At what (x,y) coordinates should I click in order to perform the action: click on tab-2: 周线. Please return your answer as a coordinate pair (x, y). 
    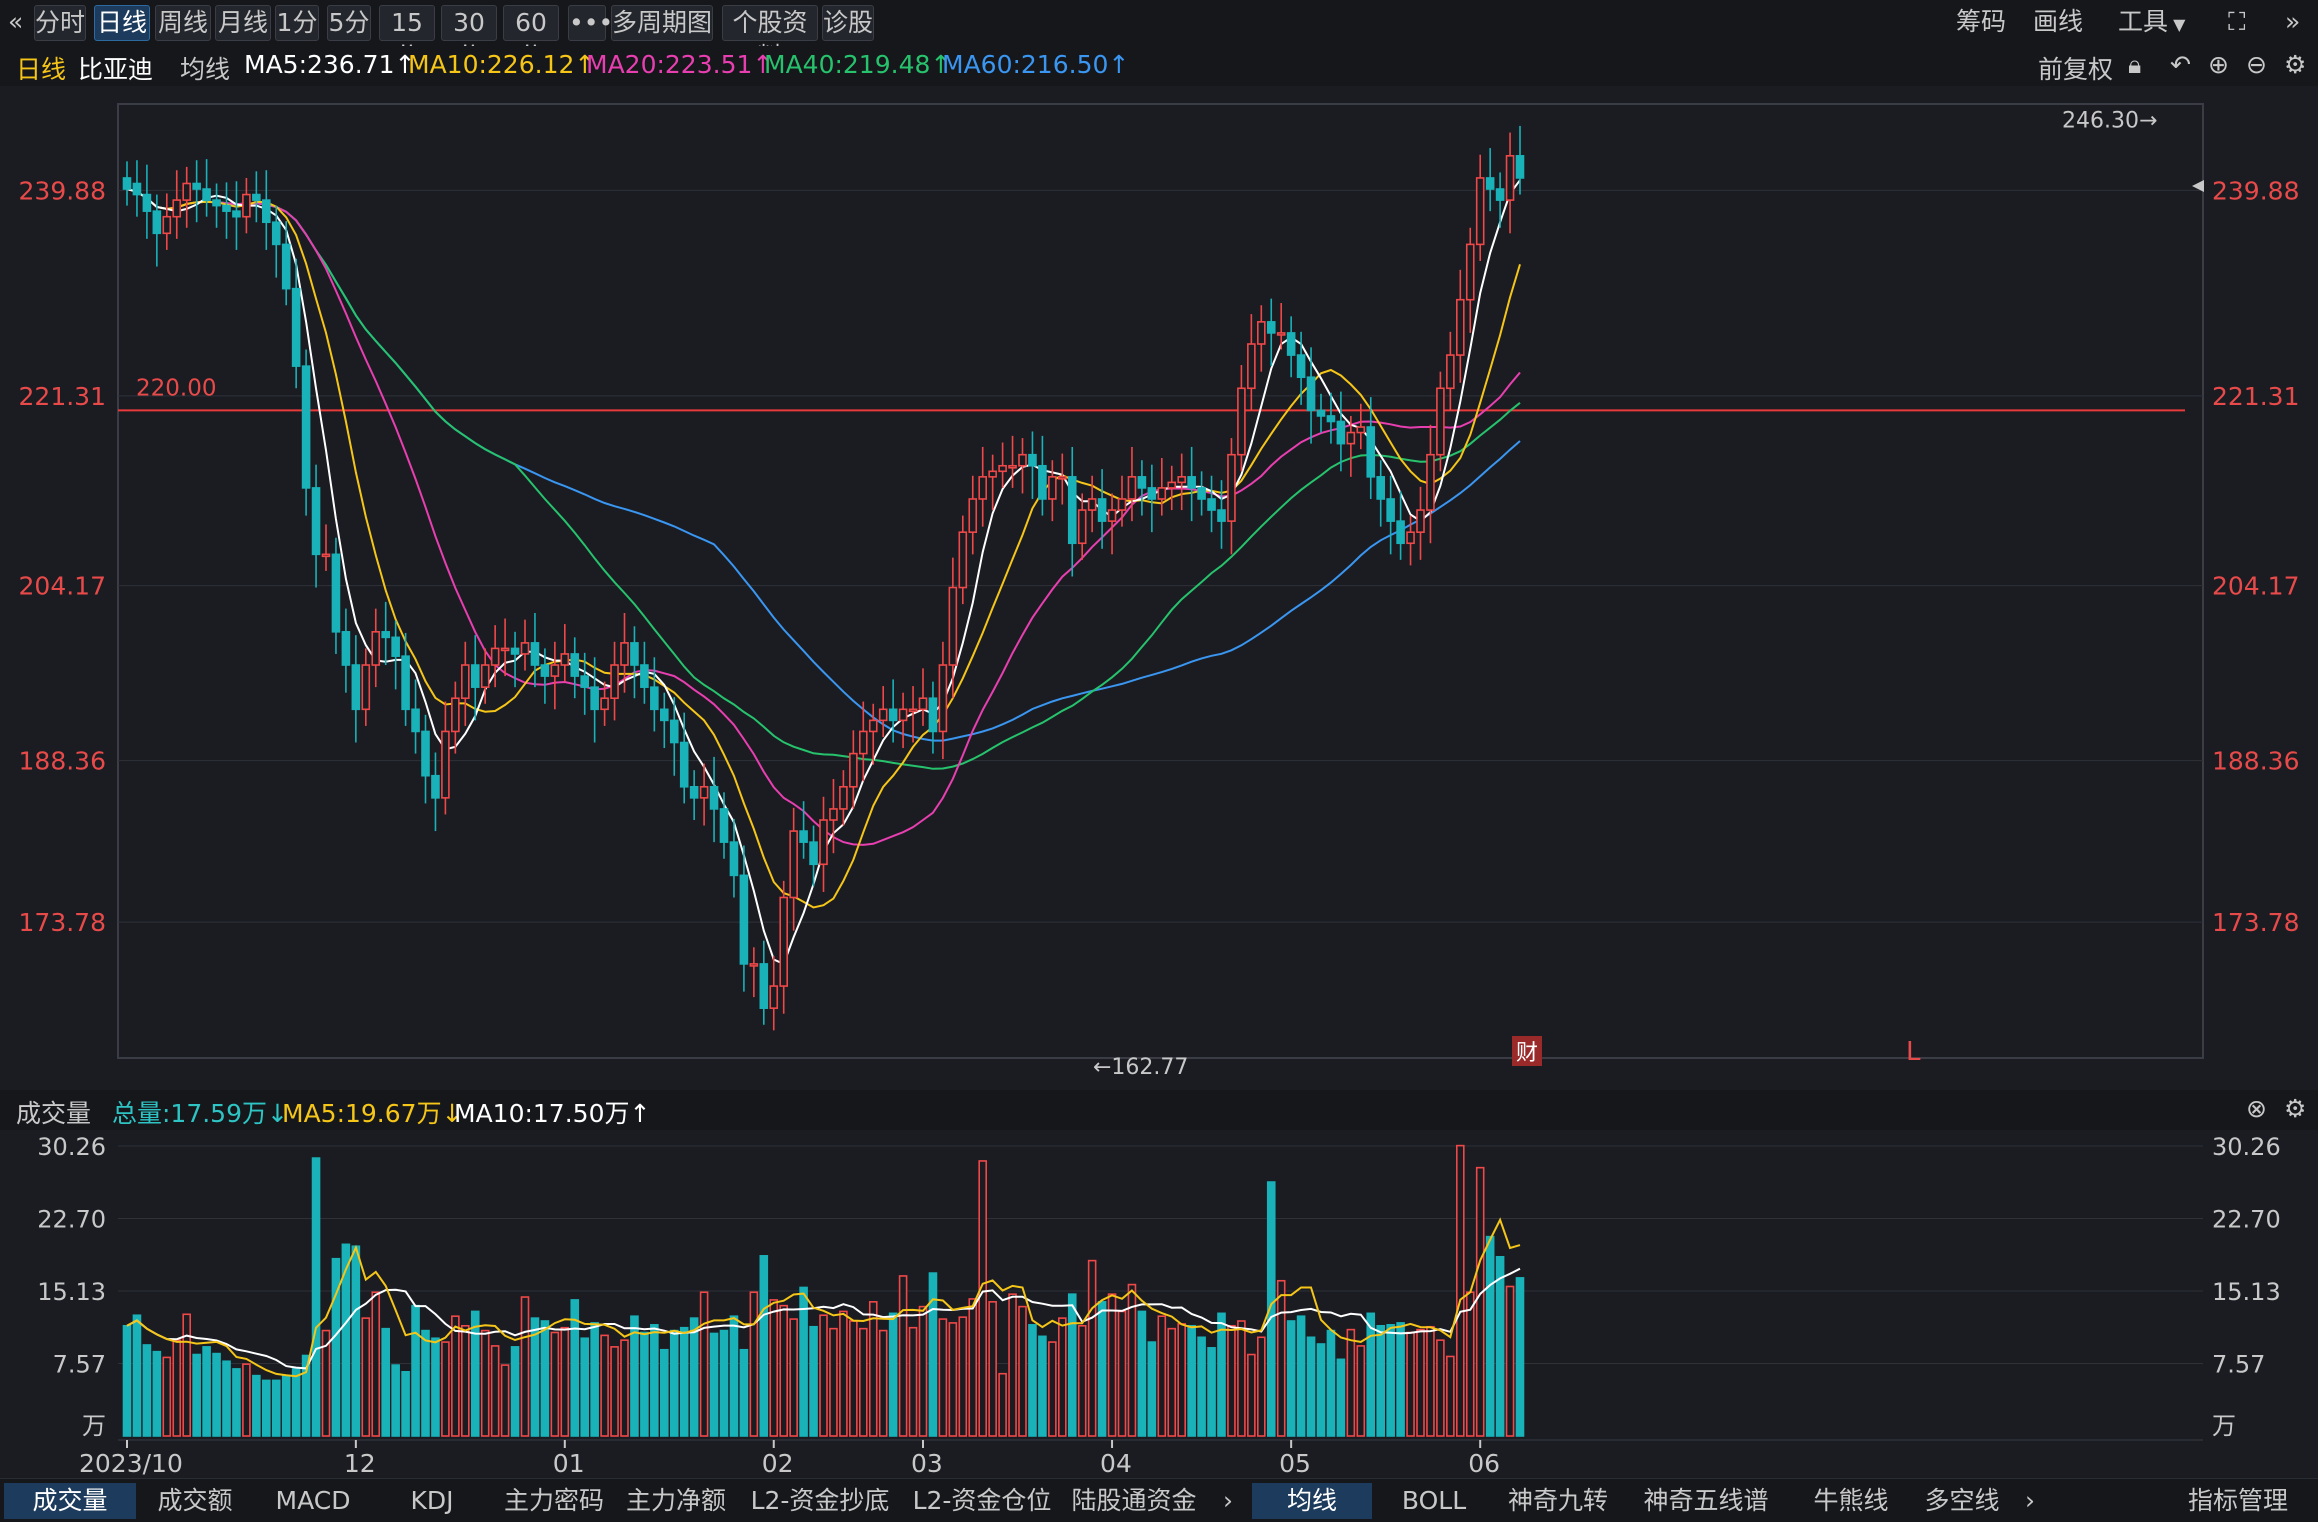
    Looking at the image, I should click on (183, 23).